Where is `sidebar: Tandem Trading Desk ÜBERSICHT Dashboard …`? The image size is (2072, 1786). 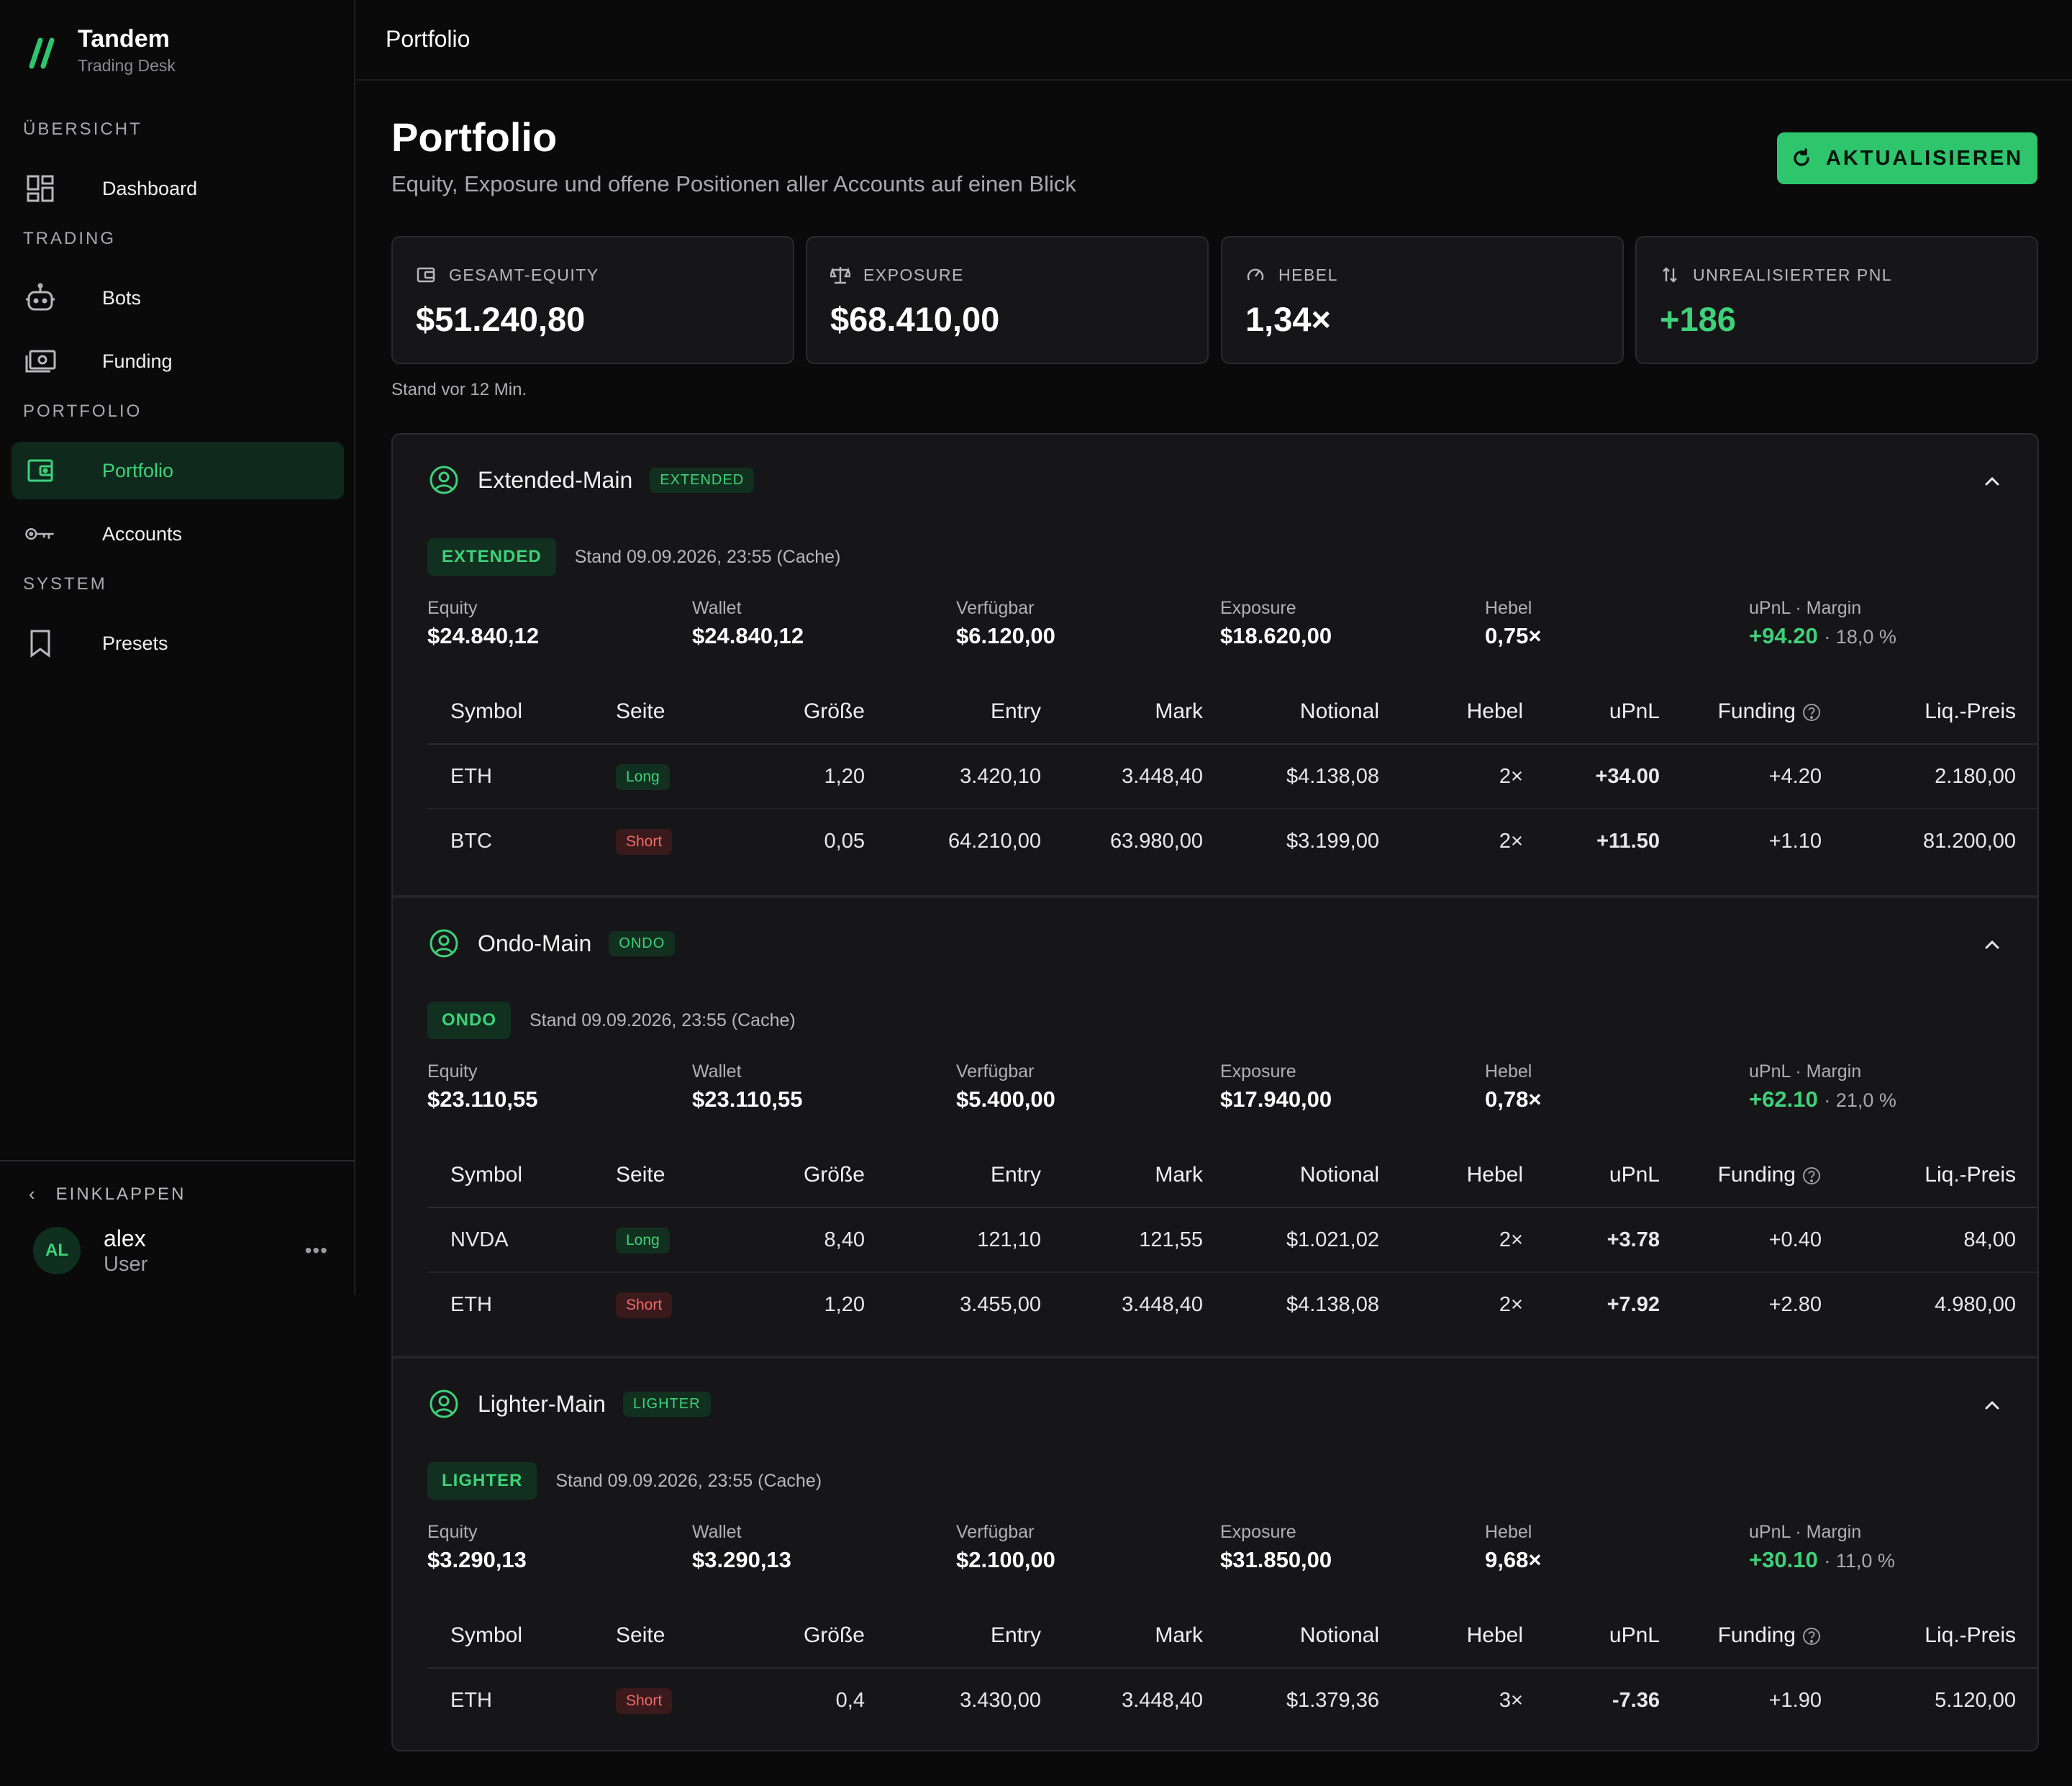 sidebar: Tandem Trading Desk ÜBERSICHT Dashboard … is located at coordinates (177, 647).